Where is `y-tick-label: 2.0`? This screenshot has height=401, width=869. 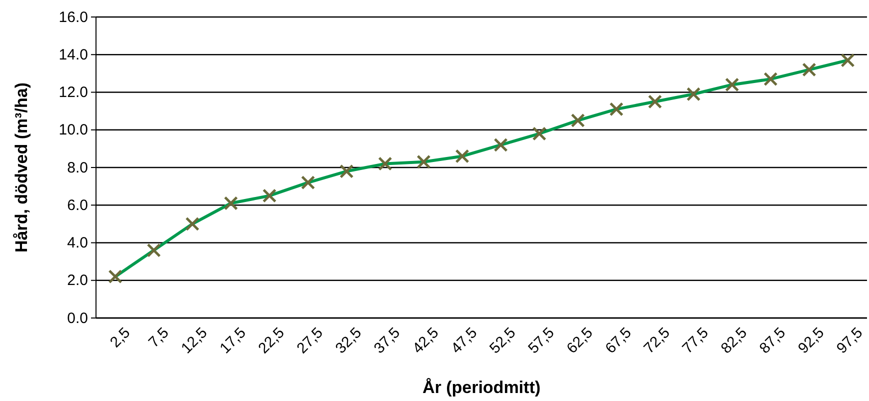 y-tick-label: 2.0 is located at coordinates (77, 281).